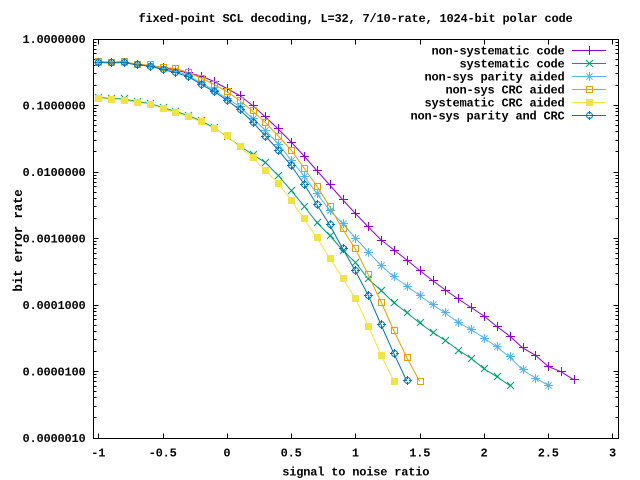 The height and width of the screenshot is (480, 640). What do you see at coordinates (53, 372) in the screenshot?
I see `svg-text: 0.0000100` at bounding box center [53, 372].